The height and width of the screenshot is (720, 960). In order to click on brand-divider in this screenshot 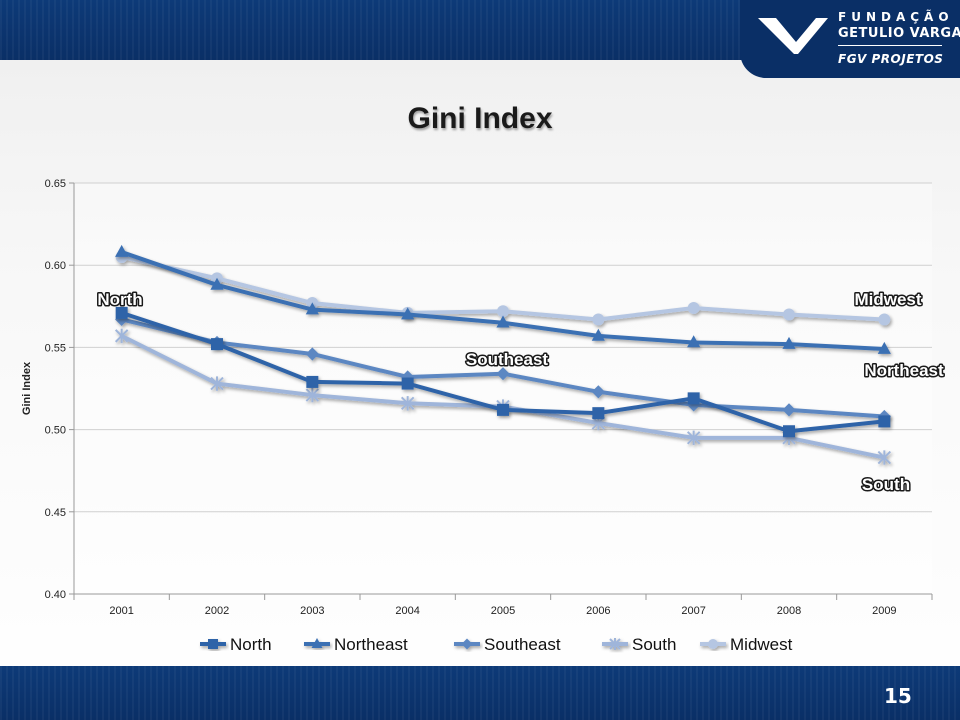, I will do `click(890, 45)`.